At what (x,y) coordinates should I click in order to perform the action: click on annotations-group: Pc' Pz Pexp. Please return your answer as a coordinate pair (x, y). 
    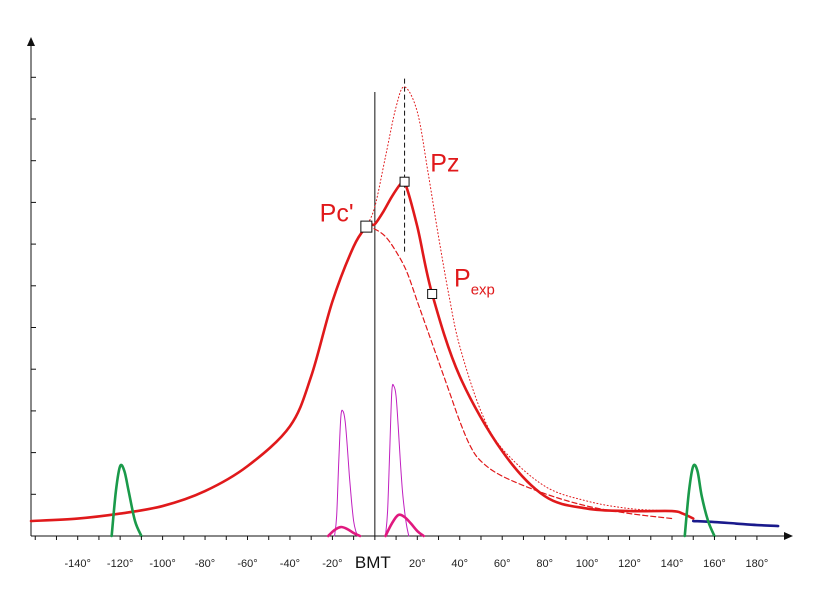
    Looking at the image, I should click on (407, 224).